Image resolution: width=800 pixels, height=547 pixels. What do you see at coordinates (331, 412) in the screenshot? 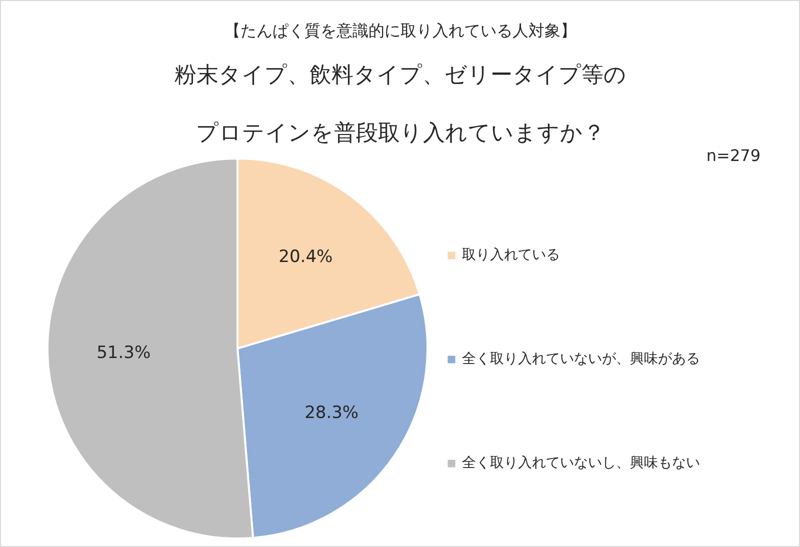
I see `data-label: 28.3%` at bounding box center [331, 412].